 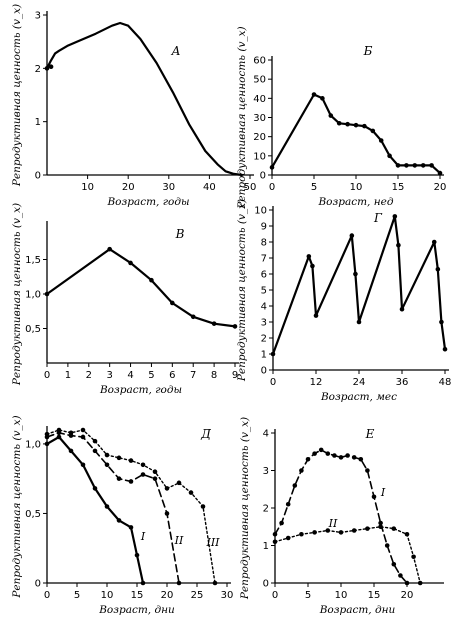 I want to click on x-tick-label: 50, so click(x=250, y=187).